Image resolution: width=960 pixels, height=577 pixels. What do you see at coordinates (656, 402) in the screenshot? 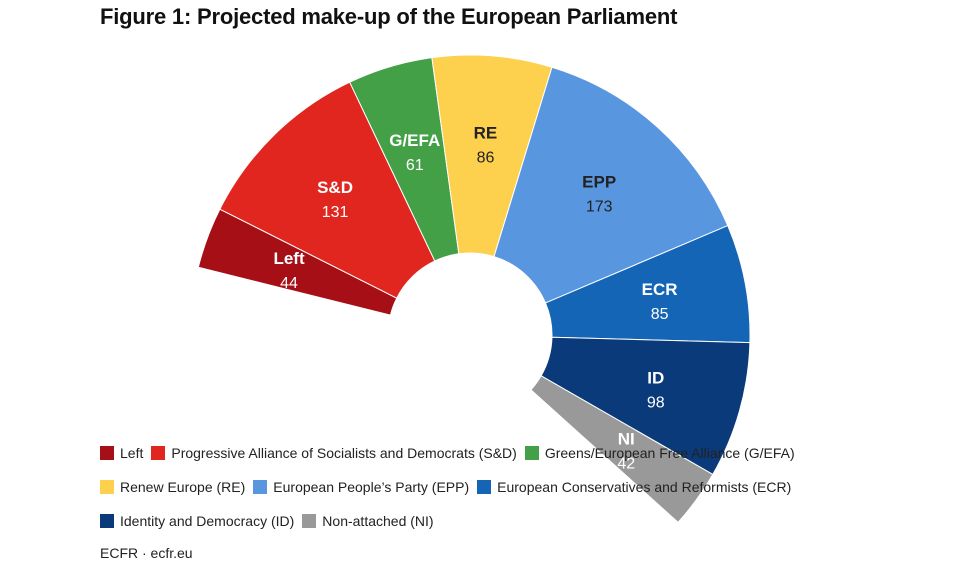
I see `segment-value: 98` at bounding box center [656, 402].